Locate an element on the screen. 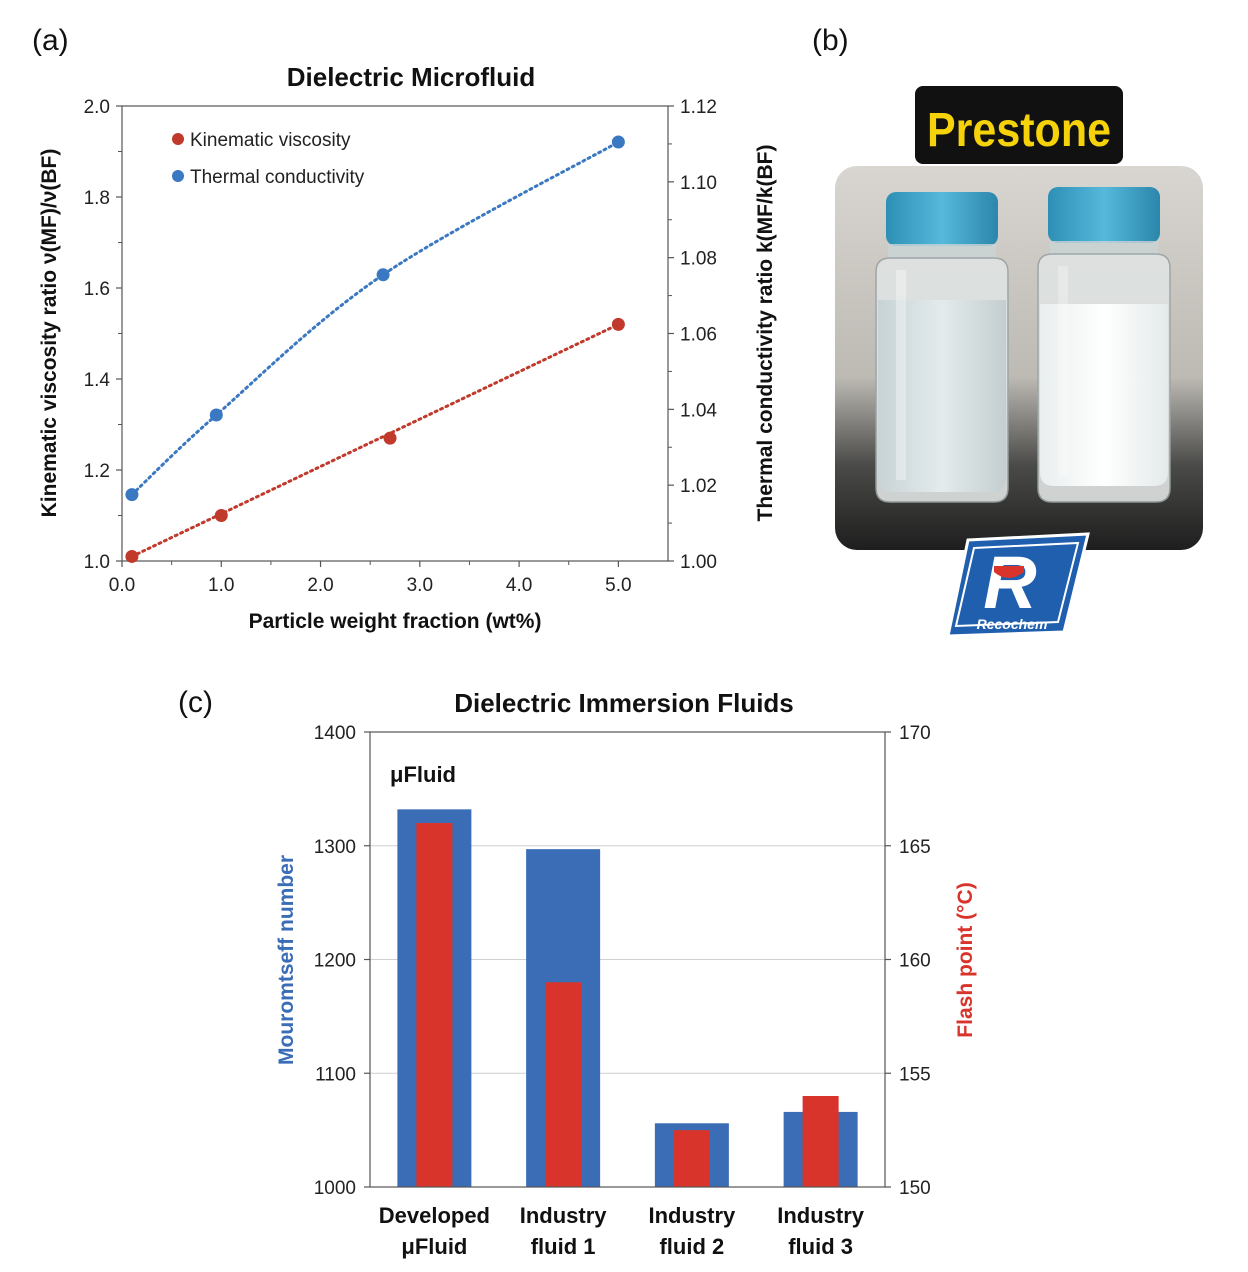 Image resolution: width=1248 pixels, height=1272 pixels. chart-a-y-tick-label: 1.8 is located at coordinates (97, 198).